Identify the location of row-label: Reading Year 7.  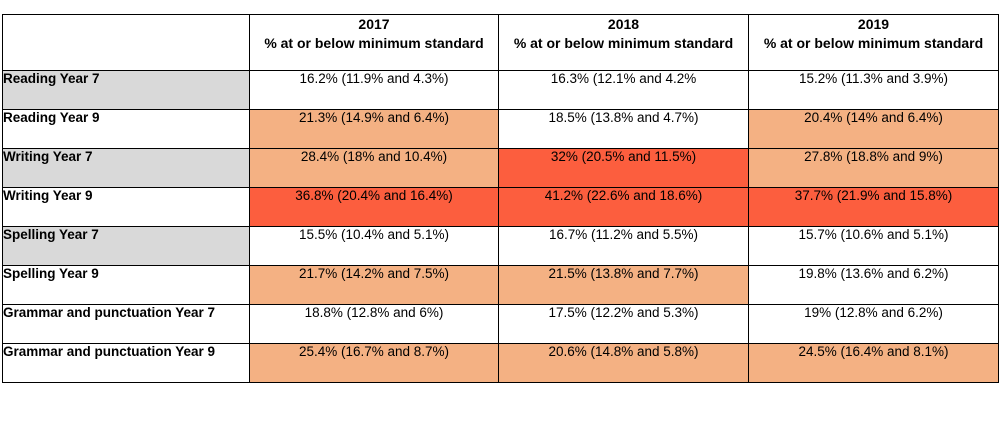
(126, 90).